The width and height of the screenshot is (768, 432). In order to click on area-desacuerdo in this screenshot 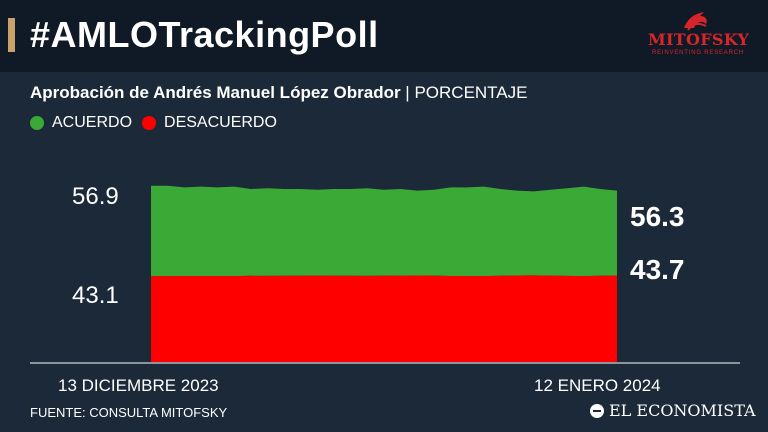, I will do `click(384, 318)`.